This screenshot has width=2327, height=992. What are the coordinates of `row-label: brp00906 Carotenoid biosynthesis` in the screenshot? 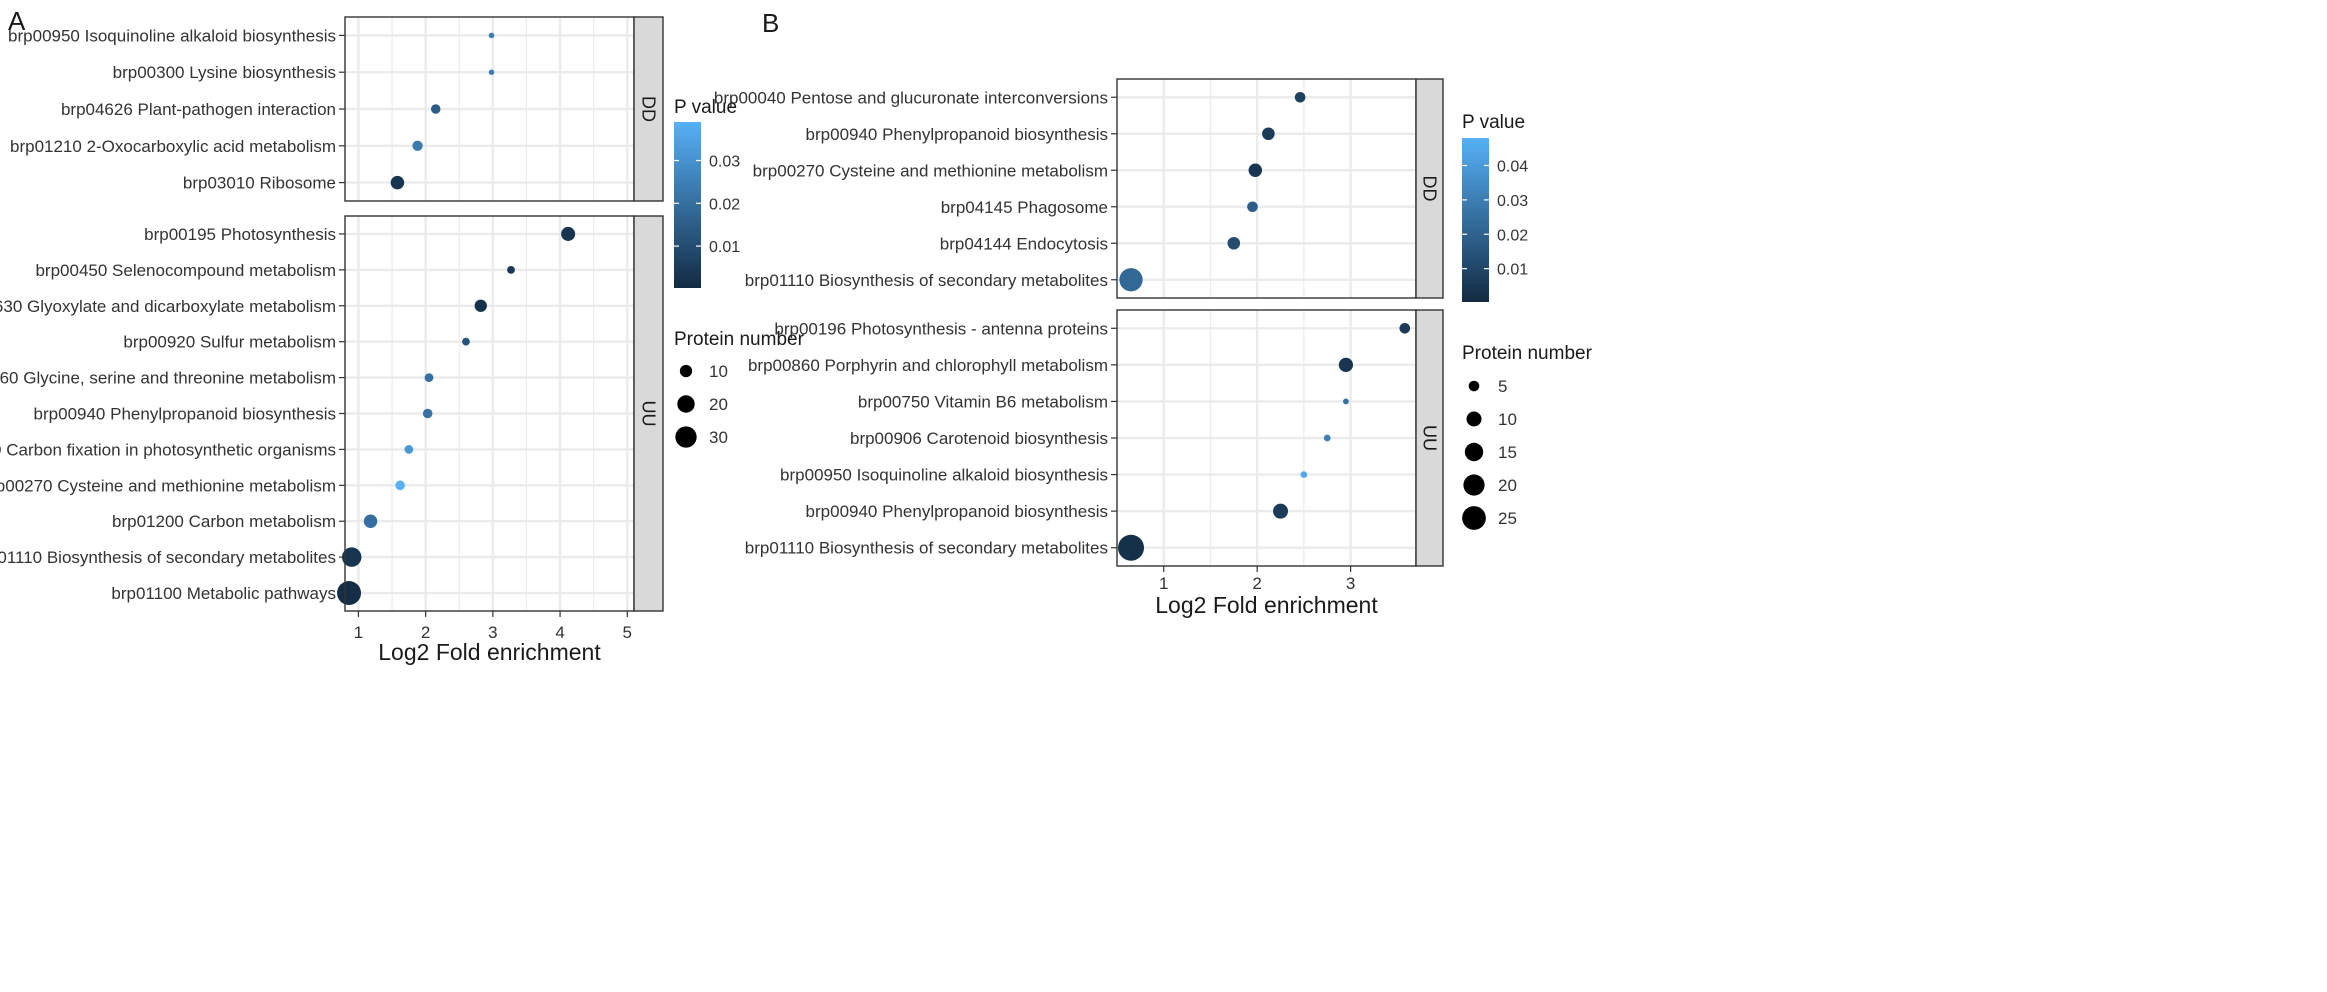 It's located at (979, 438).